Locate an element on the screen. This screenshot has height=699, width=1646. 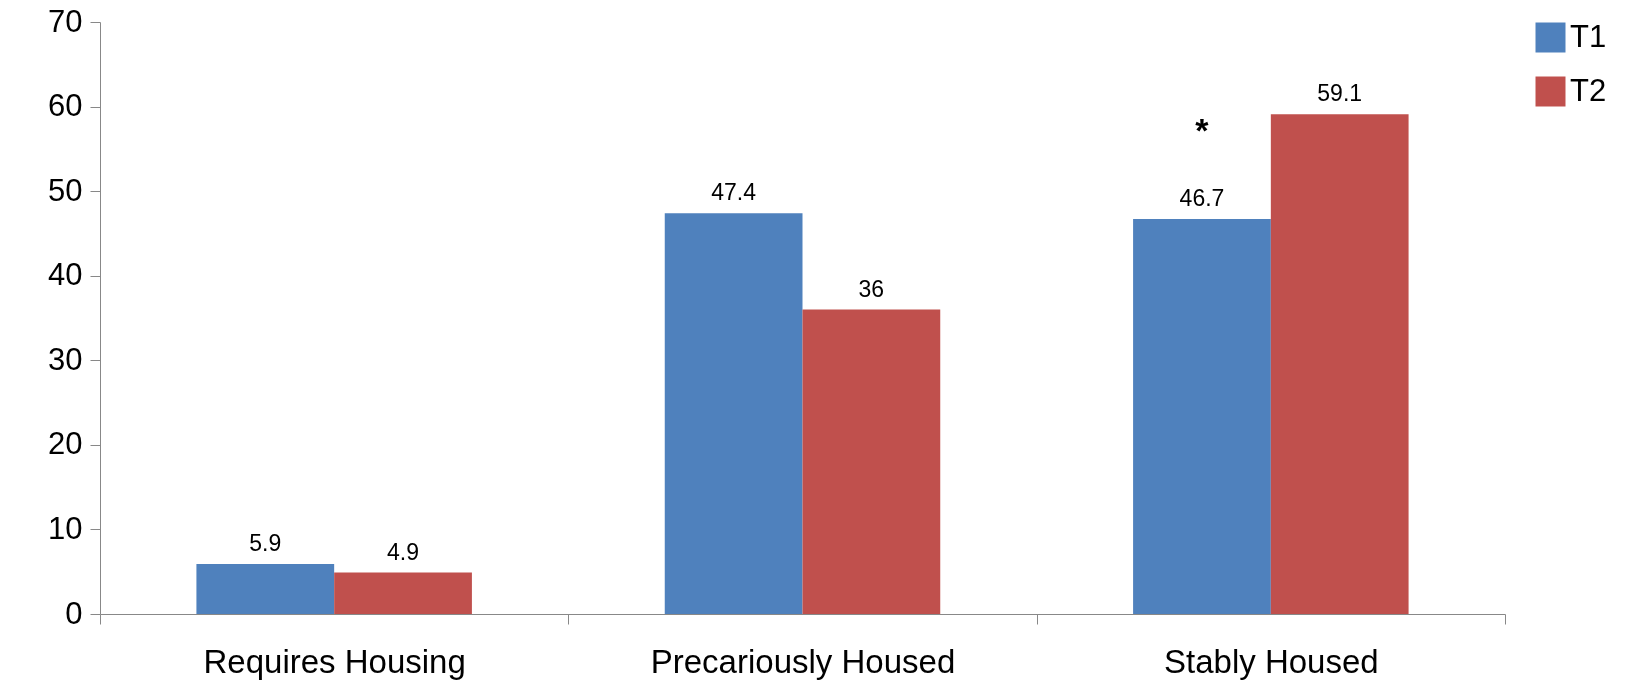
x-tick-label: Requires Housing is located at coordinates (334, 661).